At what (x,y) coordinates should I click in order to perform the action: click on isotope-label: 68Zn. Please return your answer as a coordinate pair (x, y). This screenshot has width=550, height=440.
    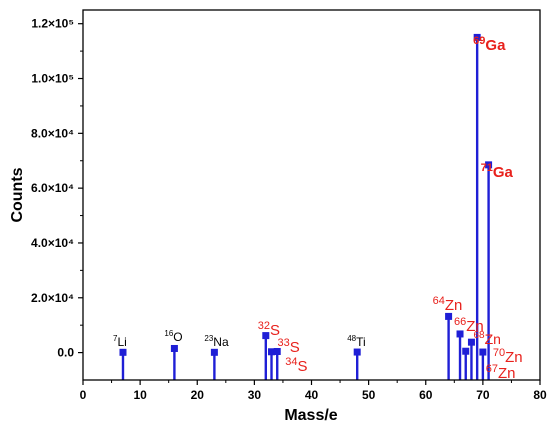
    Looking at the image, I should click on (486, 338).